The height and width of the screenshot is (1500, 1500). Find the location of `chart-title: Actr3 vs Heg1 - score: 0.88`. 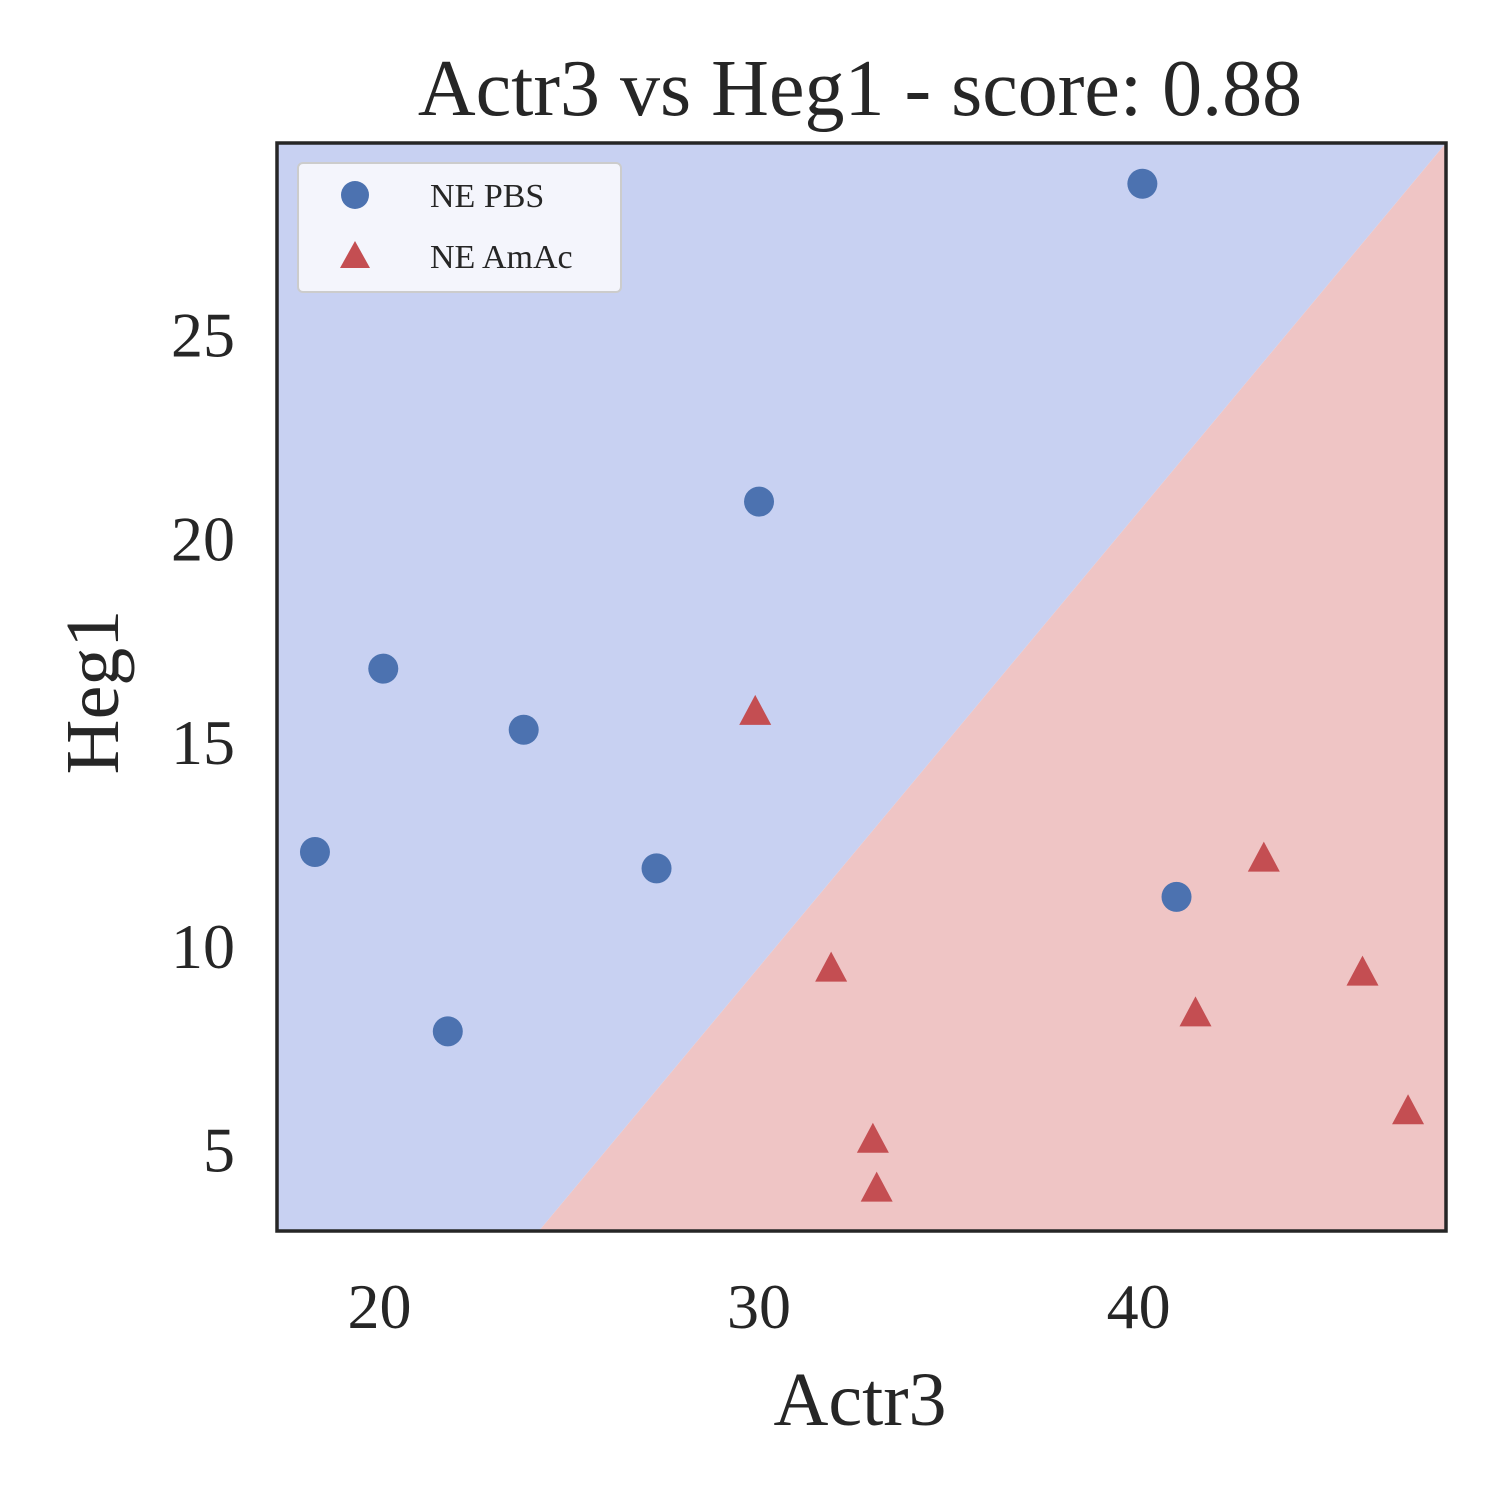

chart-title: Actr3 vs Heg1 - score: 0.88 is located at coordinates (860, 89).